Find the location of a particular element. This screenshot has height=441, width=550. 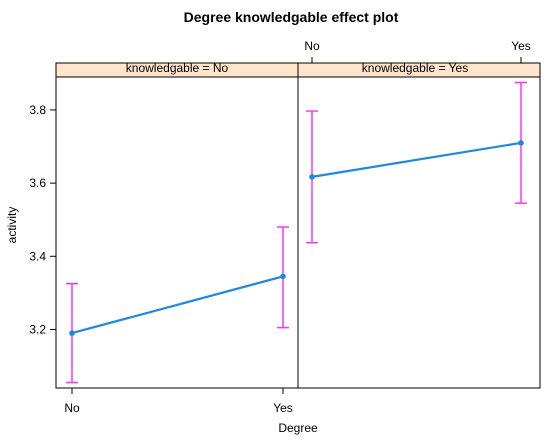

top-x-tick-label-yes: Yes is located at coordinates (521, 46).